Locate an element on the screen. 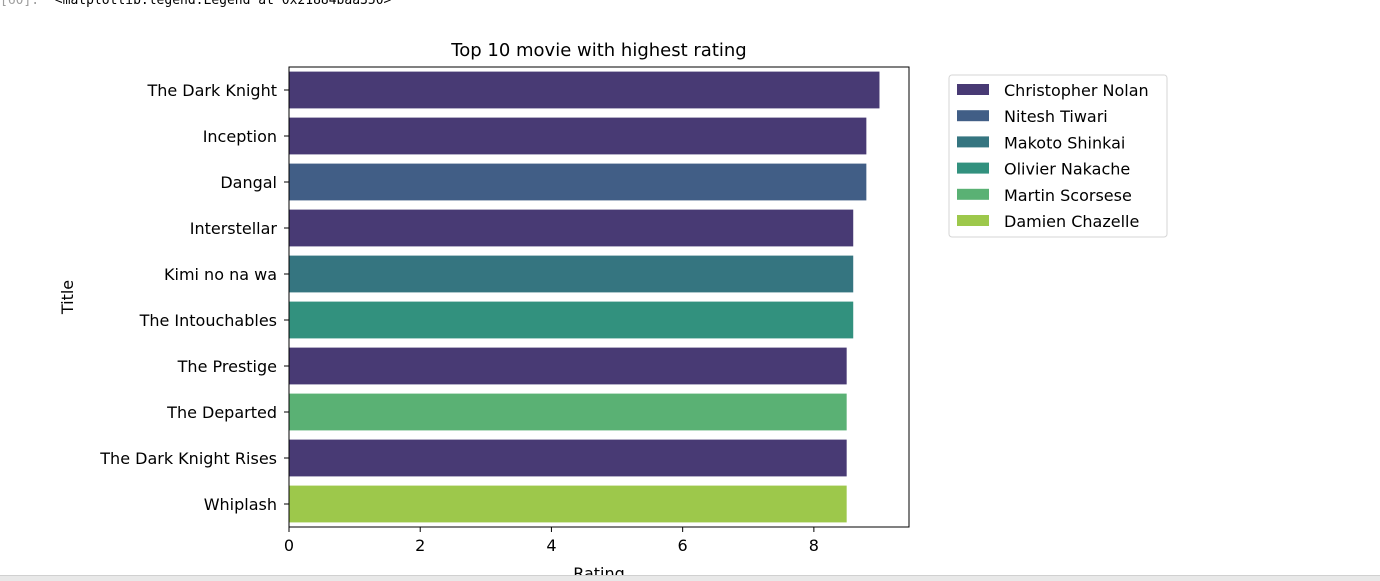 The width and height of the screenshot is (1380, 581). y-tick-label: The Dark Knight is located at coordinates (211, 90).